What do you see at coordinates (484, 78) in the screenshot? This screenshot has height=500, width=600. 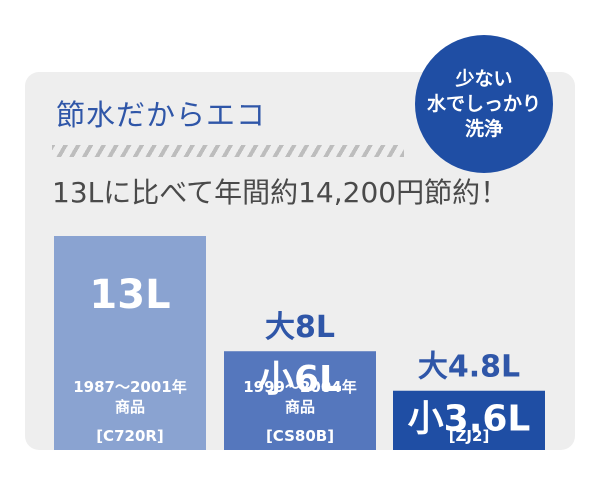 I see `badge-line-1: 少ない` at bounding box center [484, 78].